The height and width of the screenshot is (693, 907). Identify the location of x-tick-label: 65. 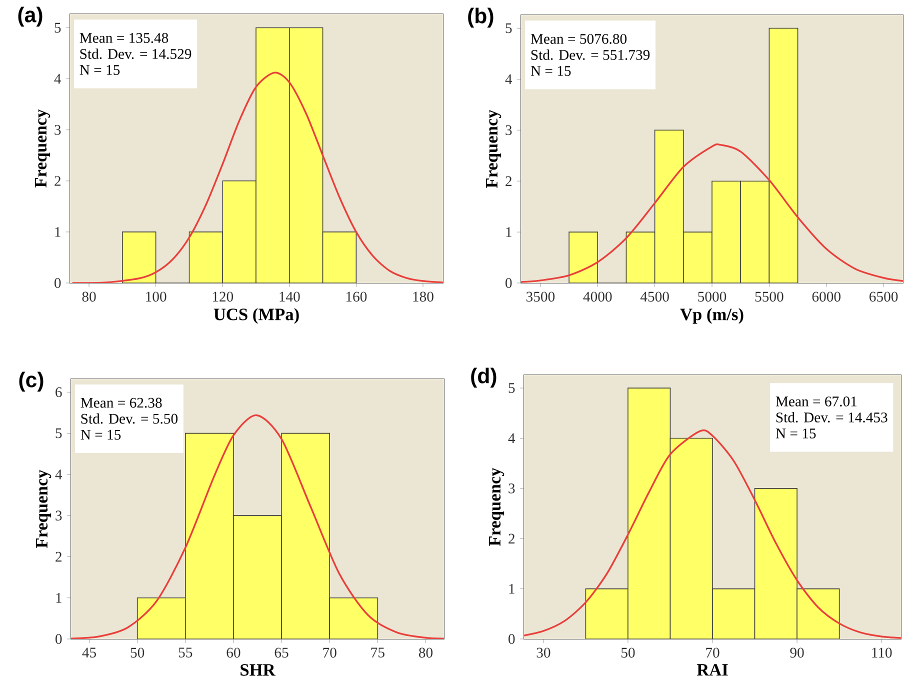
(281, 653).